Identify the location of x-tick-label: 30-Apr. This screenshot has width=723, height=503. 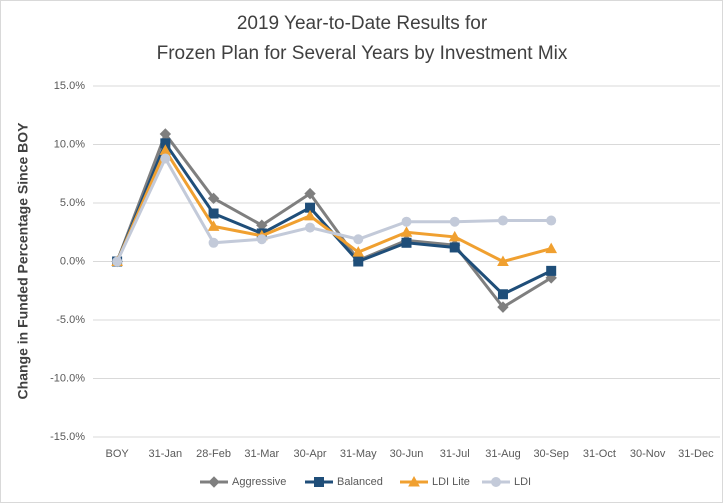
(310, 454).